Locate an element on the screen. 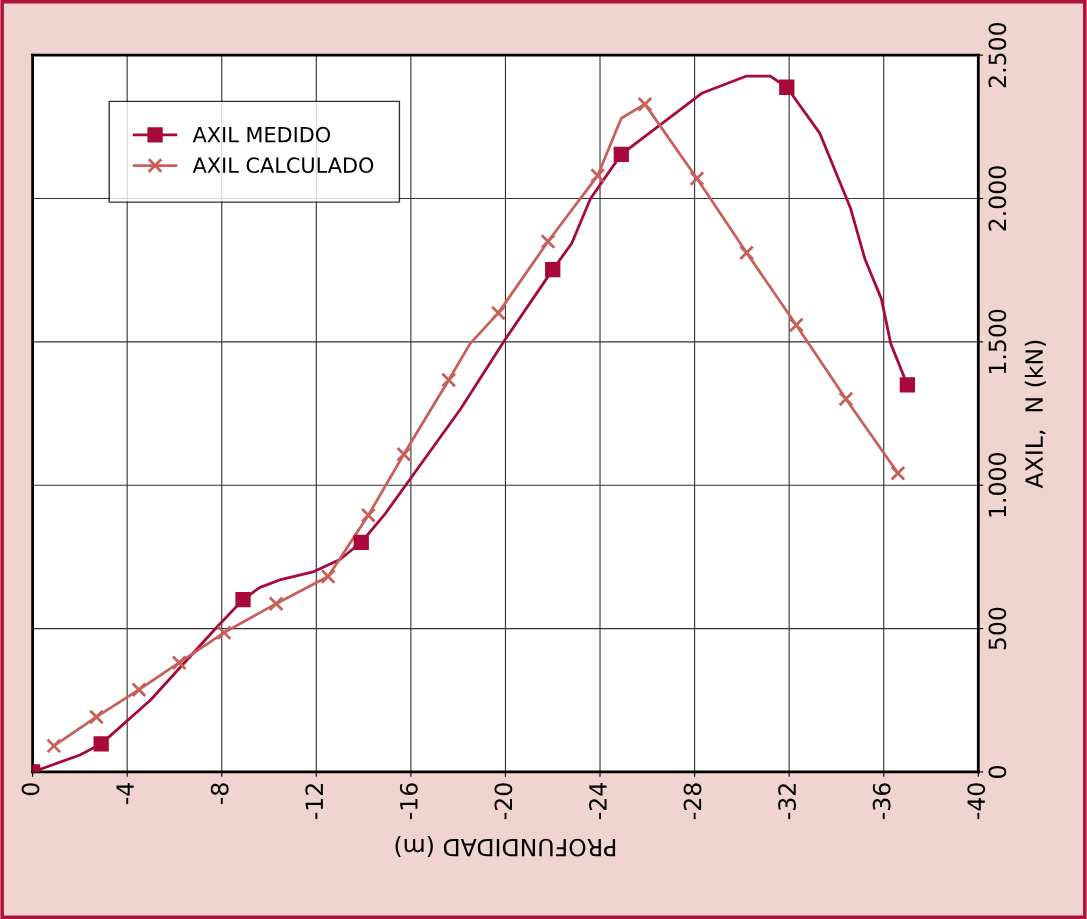 This screenshot has width=1087, height=919. x-tick-label: 0 is located at coordinates (30, 789).